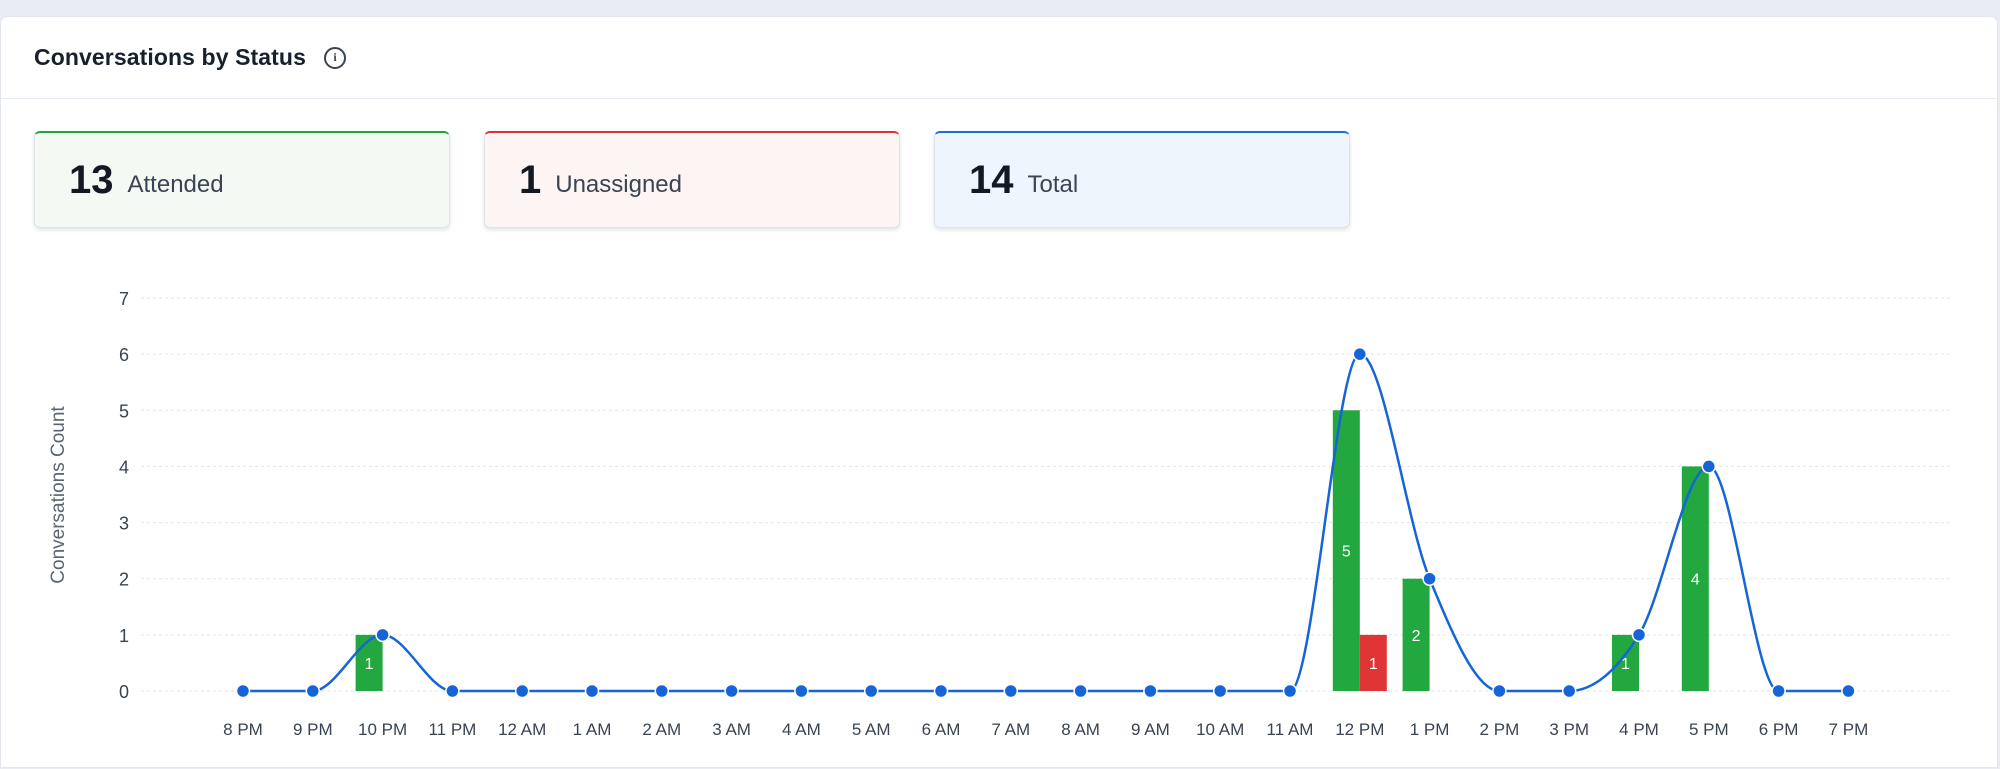  I want to click on x-tick-label: 6 AM, so click(941, 729).